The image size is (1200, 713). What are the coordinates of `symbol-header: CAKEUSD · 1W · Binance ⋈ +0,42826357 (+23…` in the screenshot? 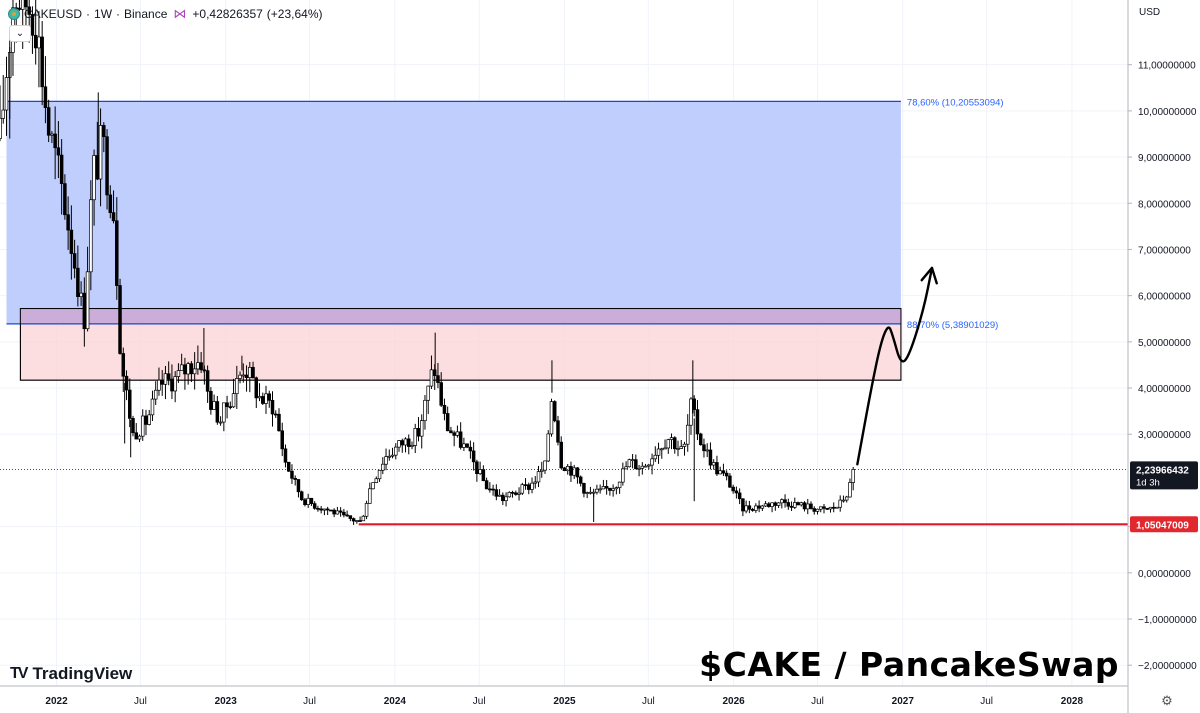 It's located at (165, 14).